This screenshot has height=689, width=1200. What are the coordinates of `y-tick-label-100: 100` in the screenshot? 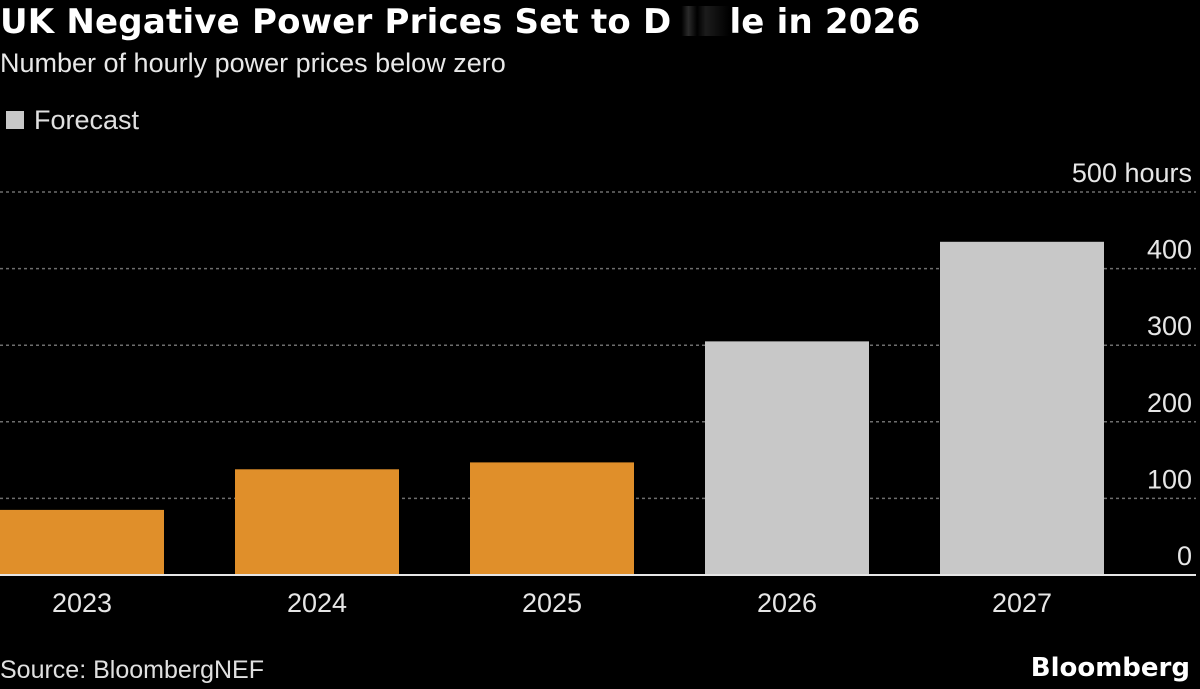 It's located at (1169, 479).